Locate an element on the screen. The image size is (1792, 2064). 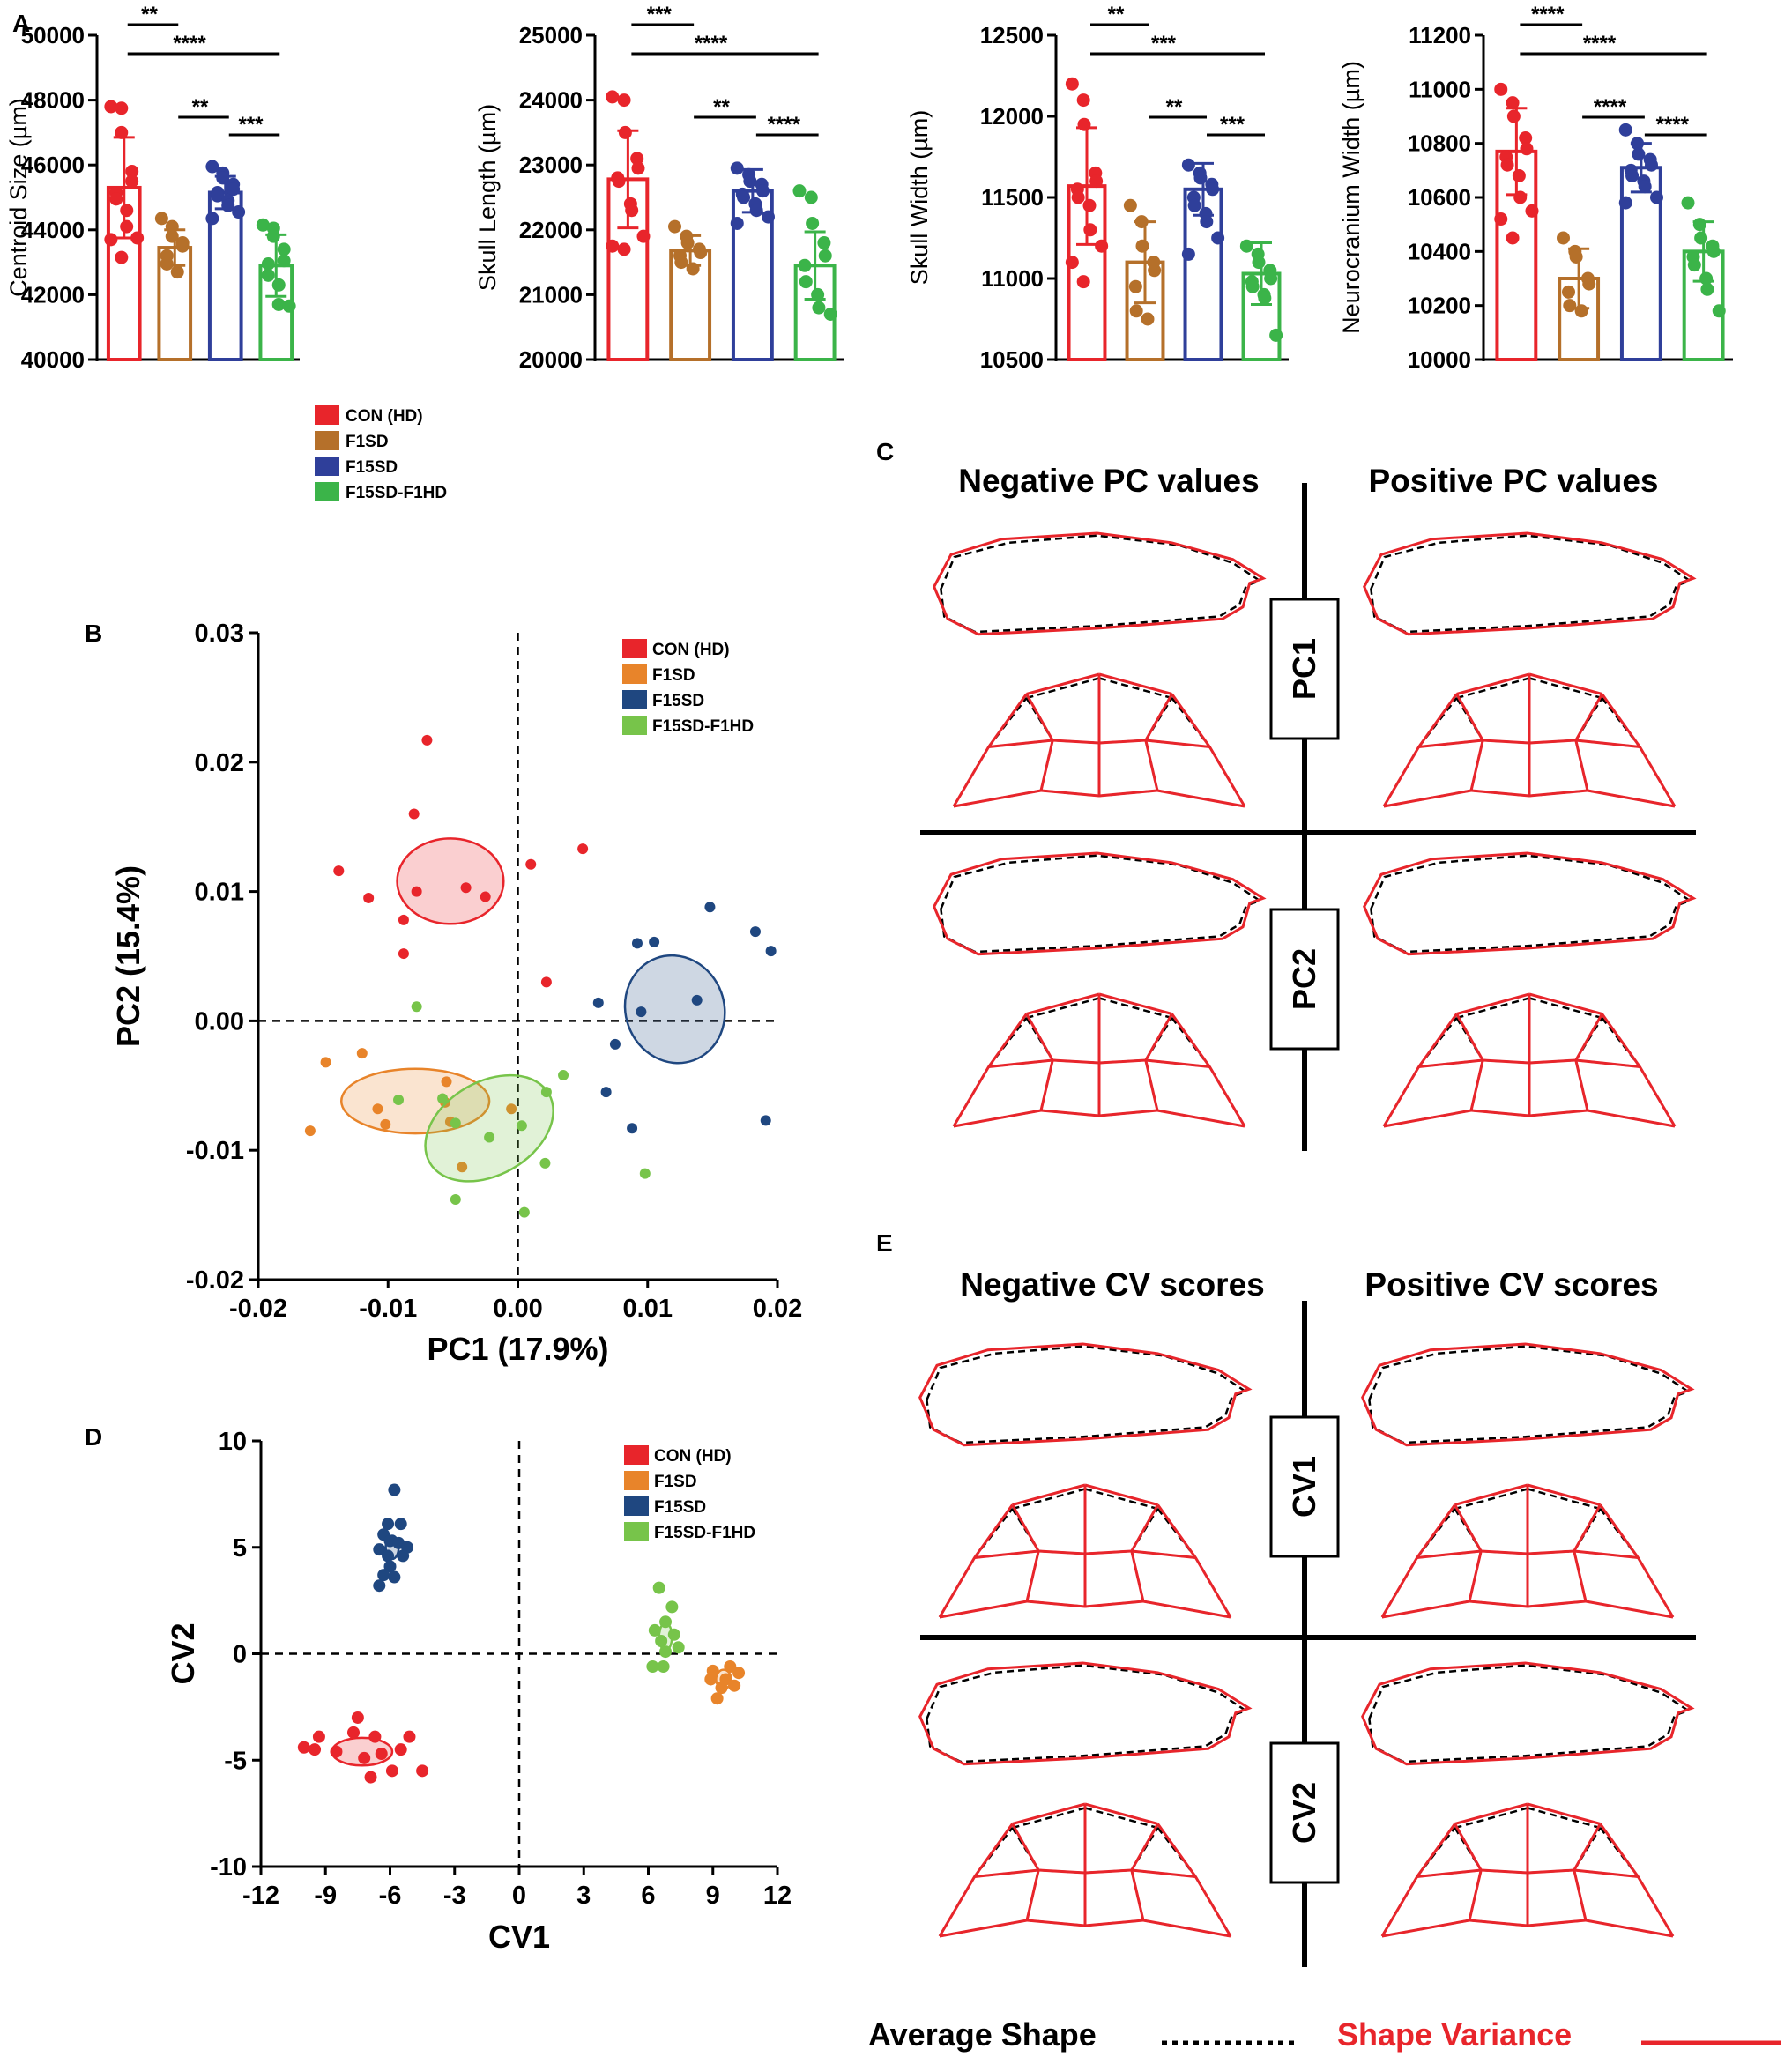
pc1-label: PC1 is located at coordinates (1304, 669).